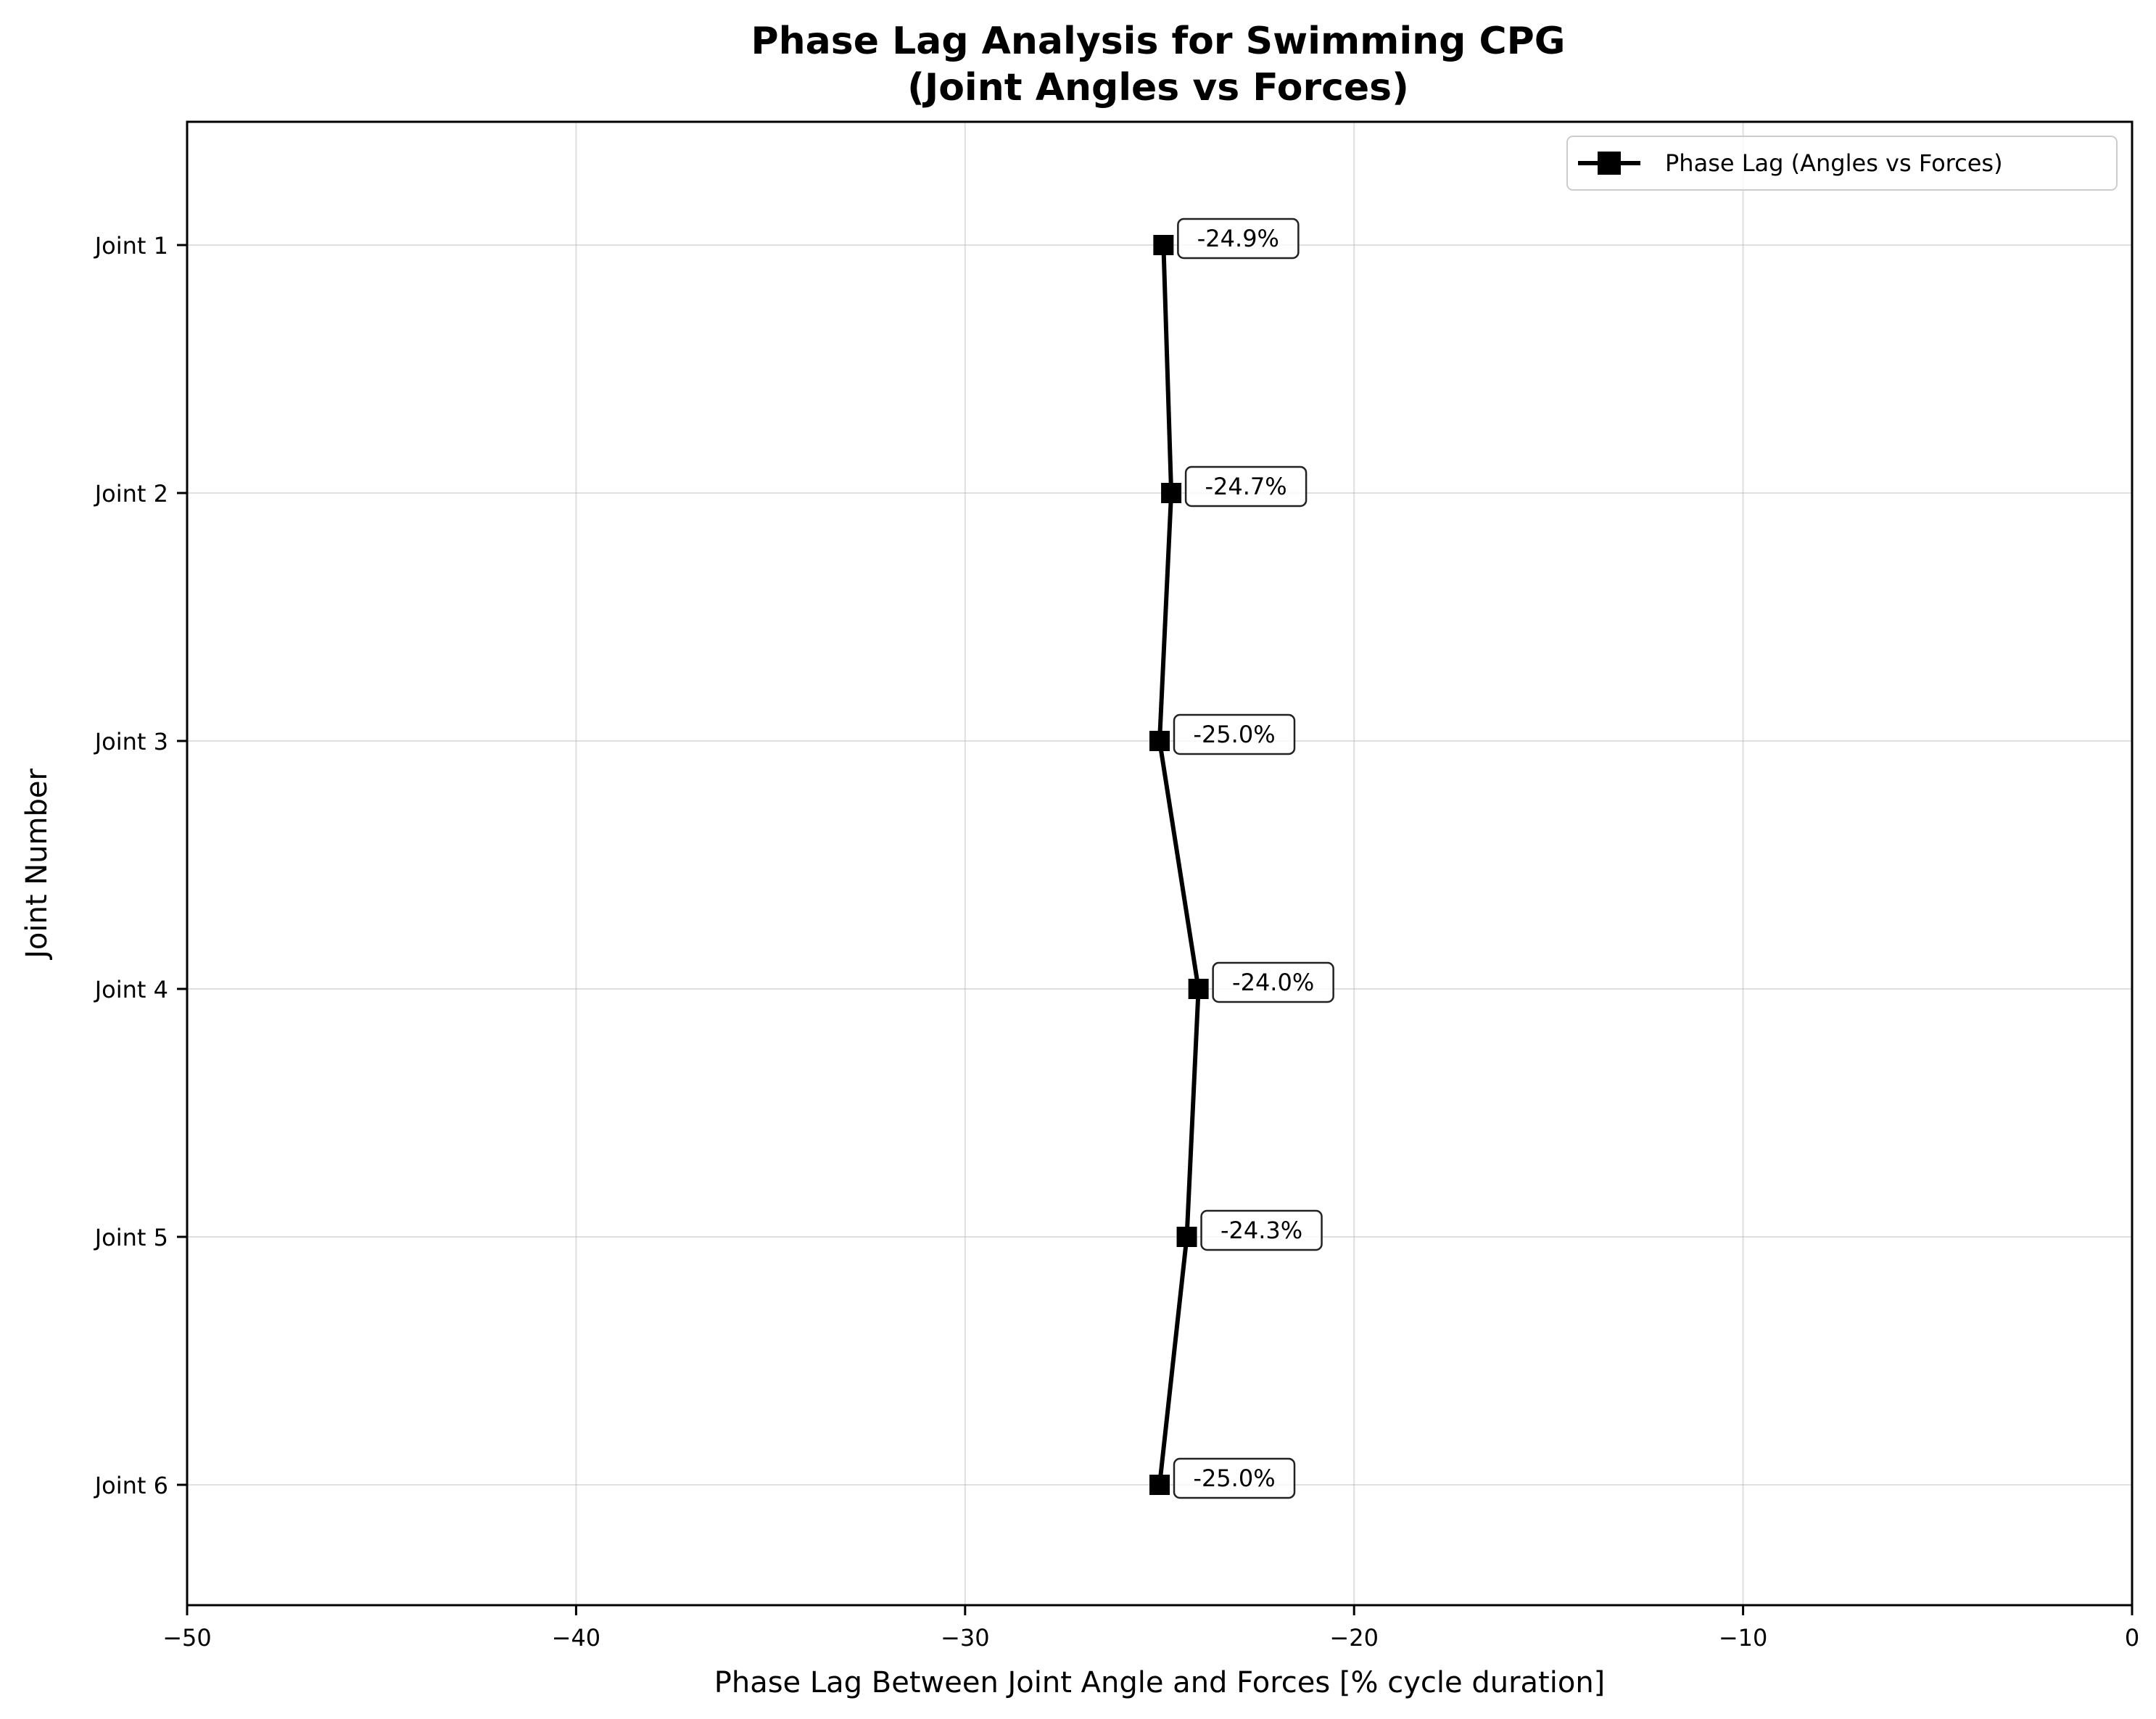 Image resolution: width=2156 pixels, height=1719 pixels. I want to click on data-labels: -24.9% -24.7% -25.0% -24.0% -24.3% -25.0%, so click(1253, 858).